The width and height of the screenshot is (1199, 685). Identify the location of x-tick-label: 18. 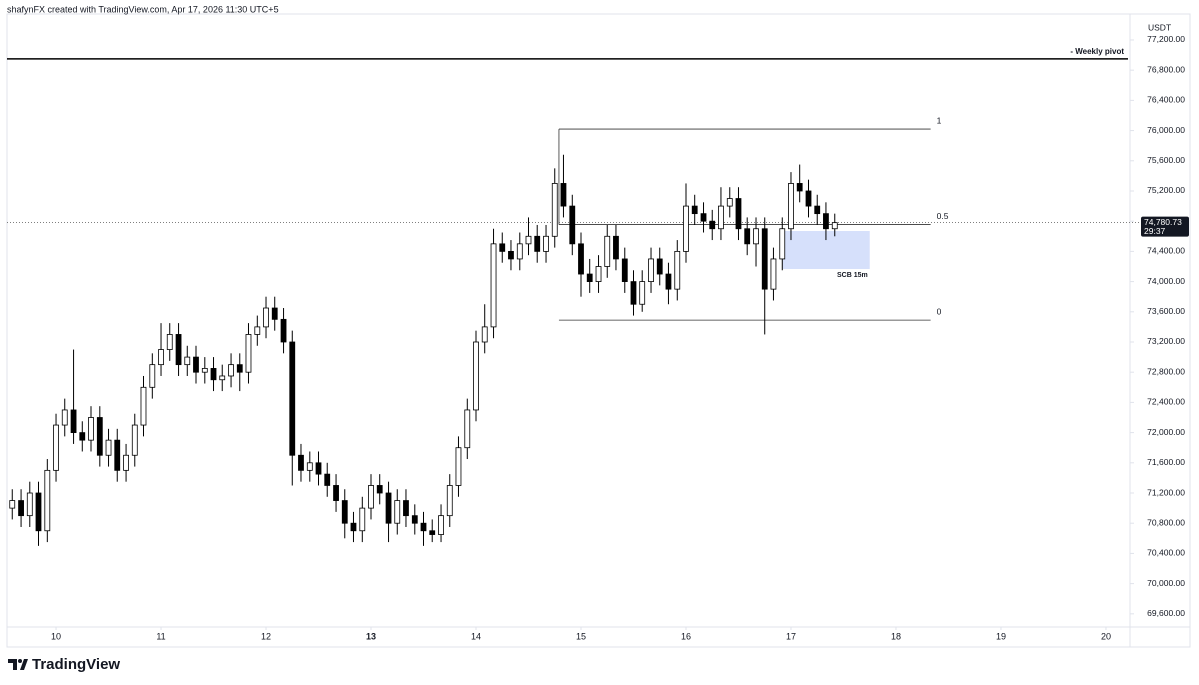
(896, 636).